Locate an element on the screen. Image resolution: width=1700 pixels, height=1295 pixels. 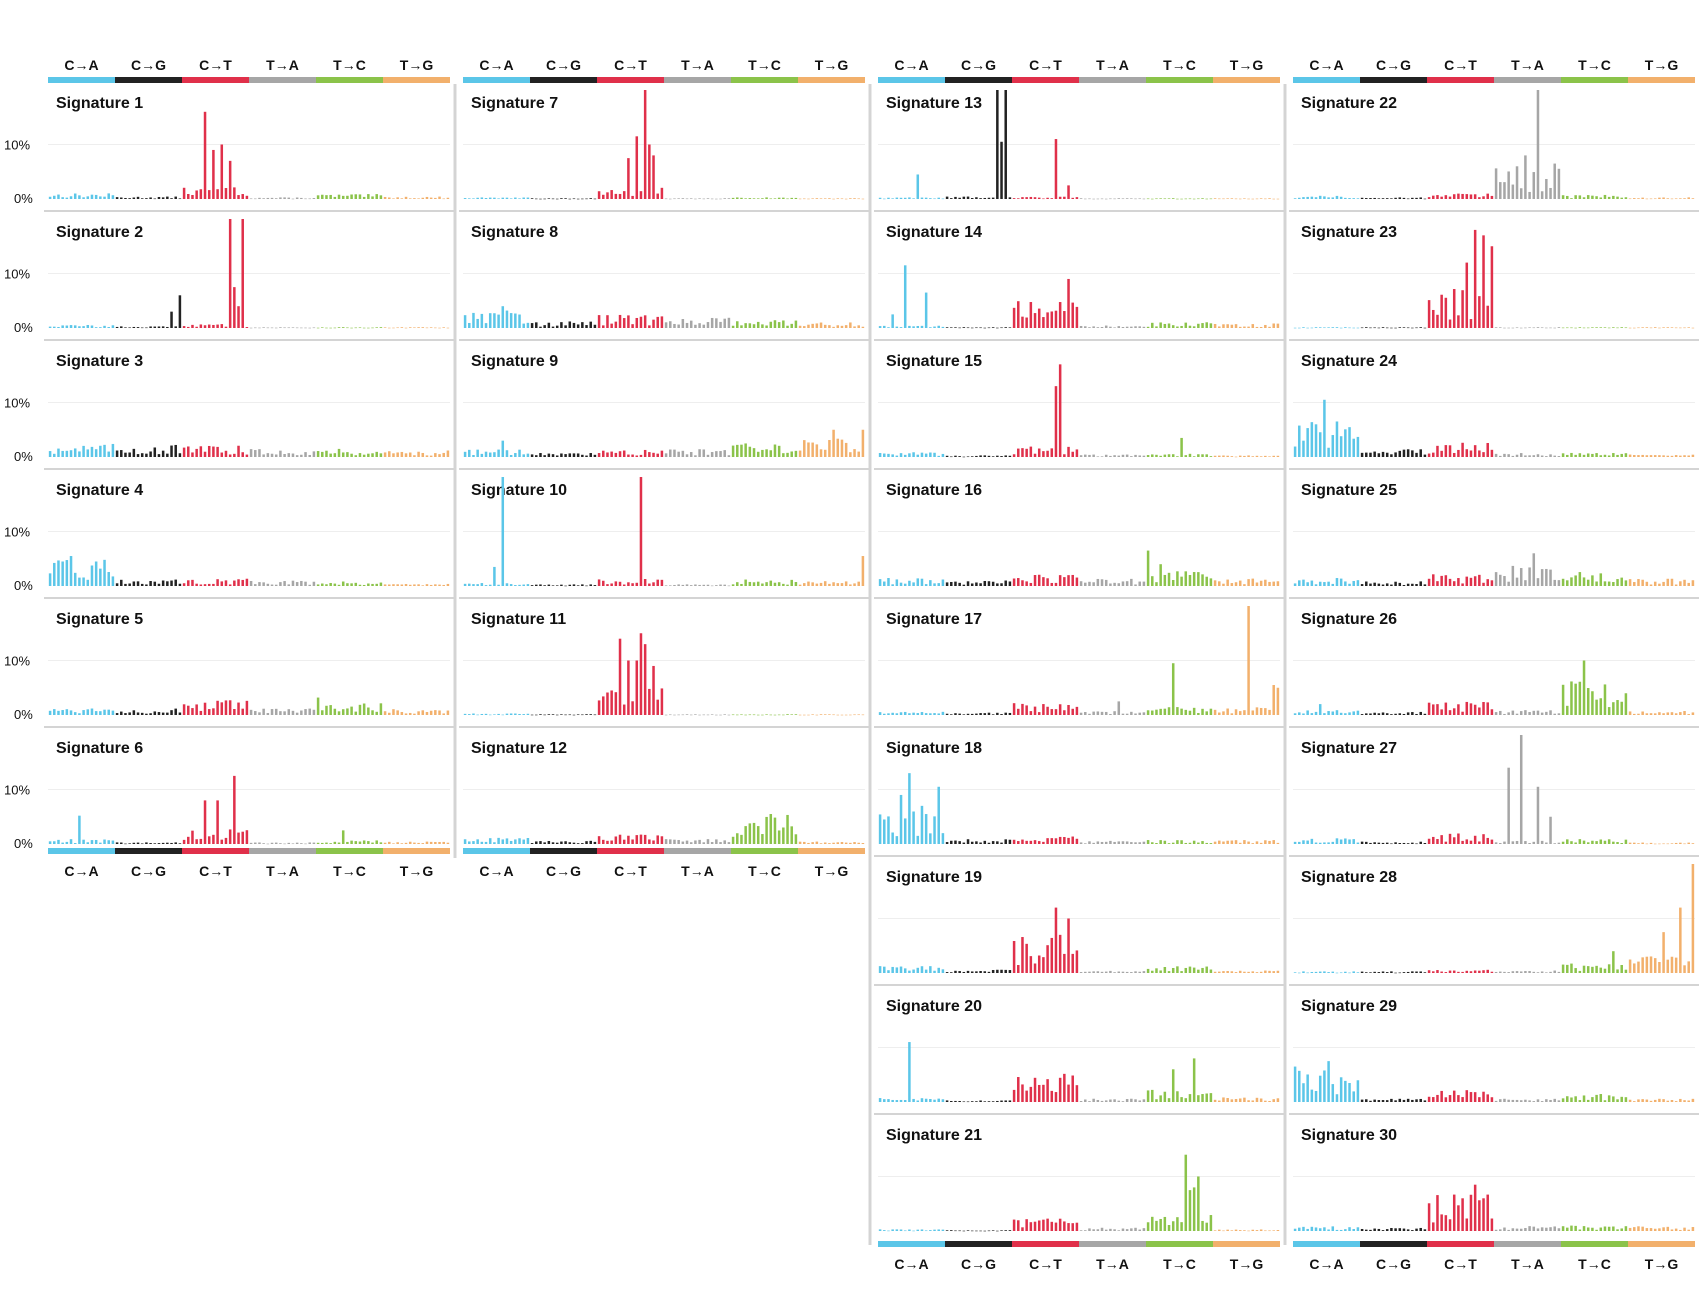
signature-panel: Signature 15 is located at coordinates (1079, 398).